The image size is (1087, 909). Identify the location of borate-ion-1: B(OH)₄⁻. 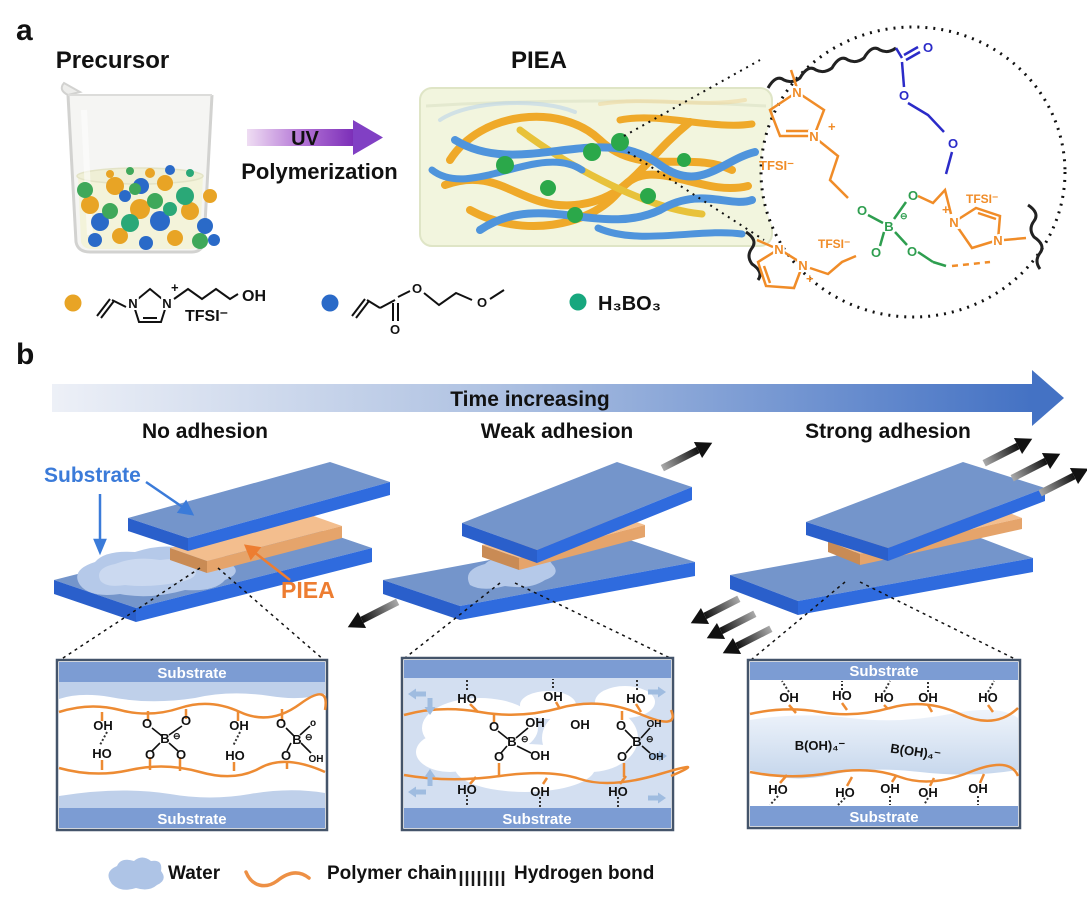
(820, 745).